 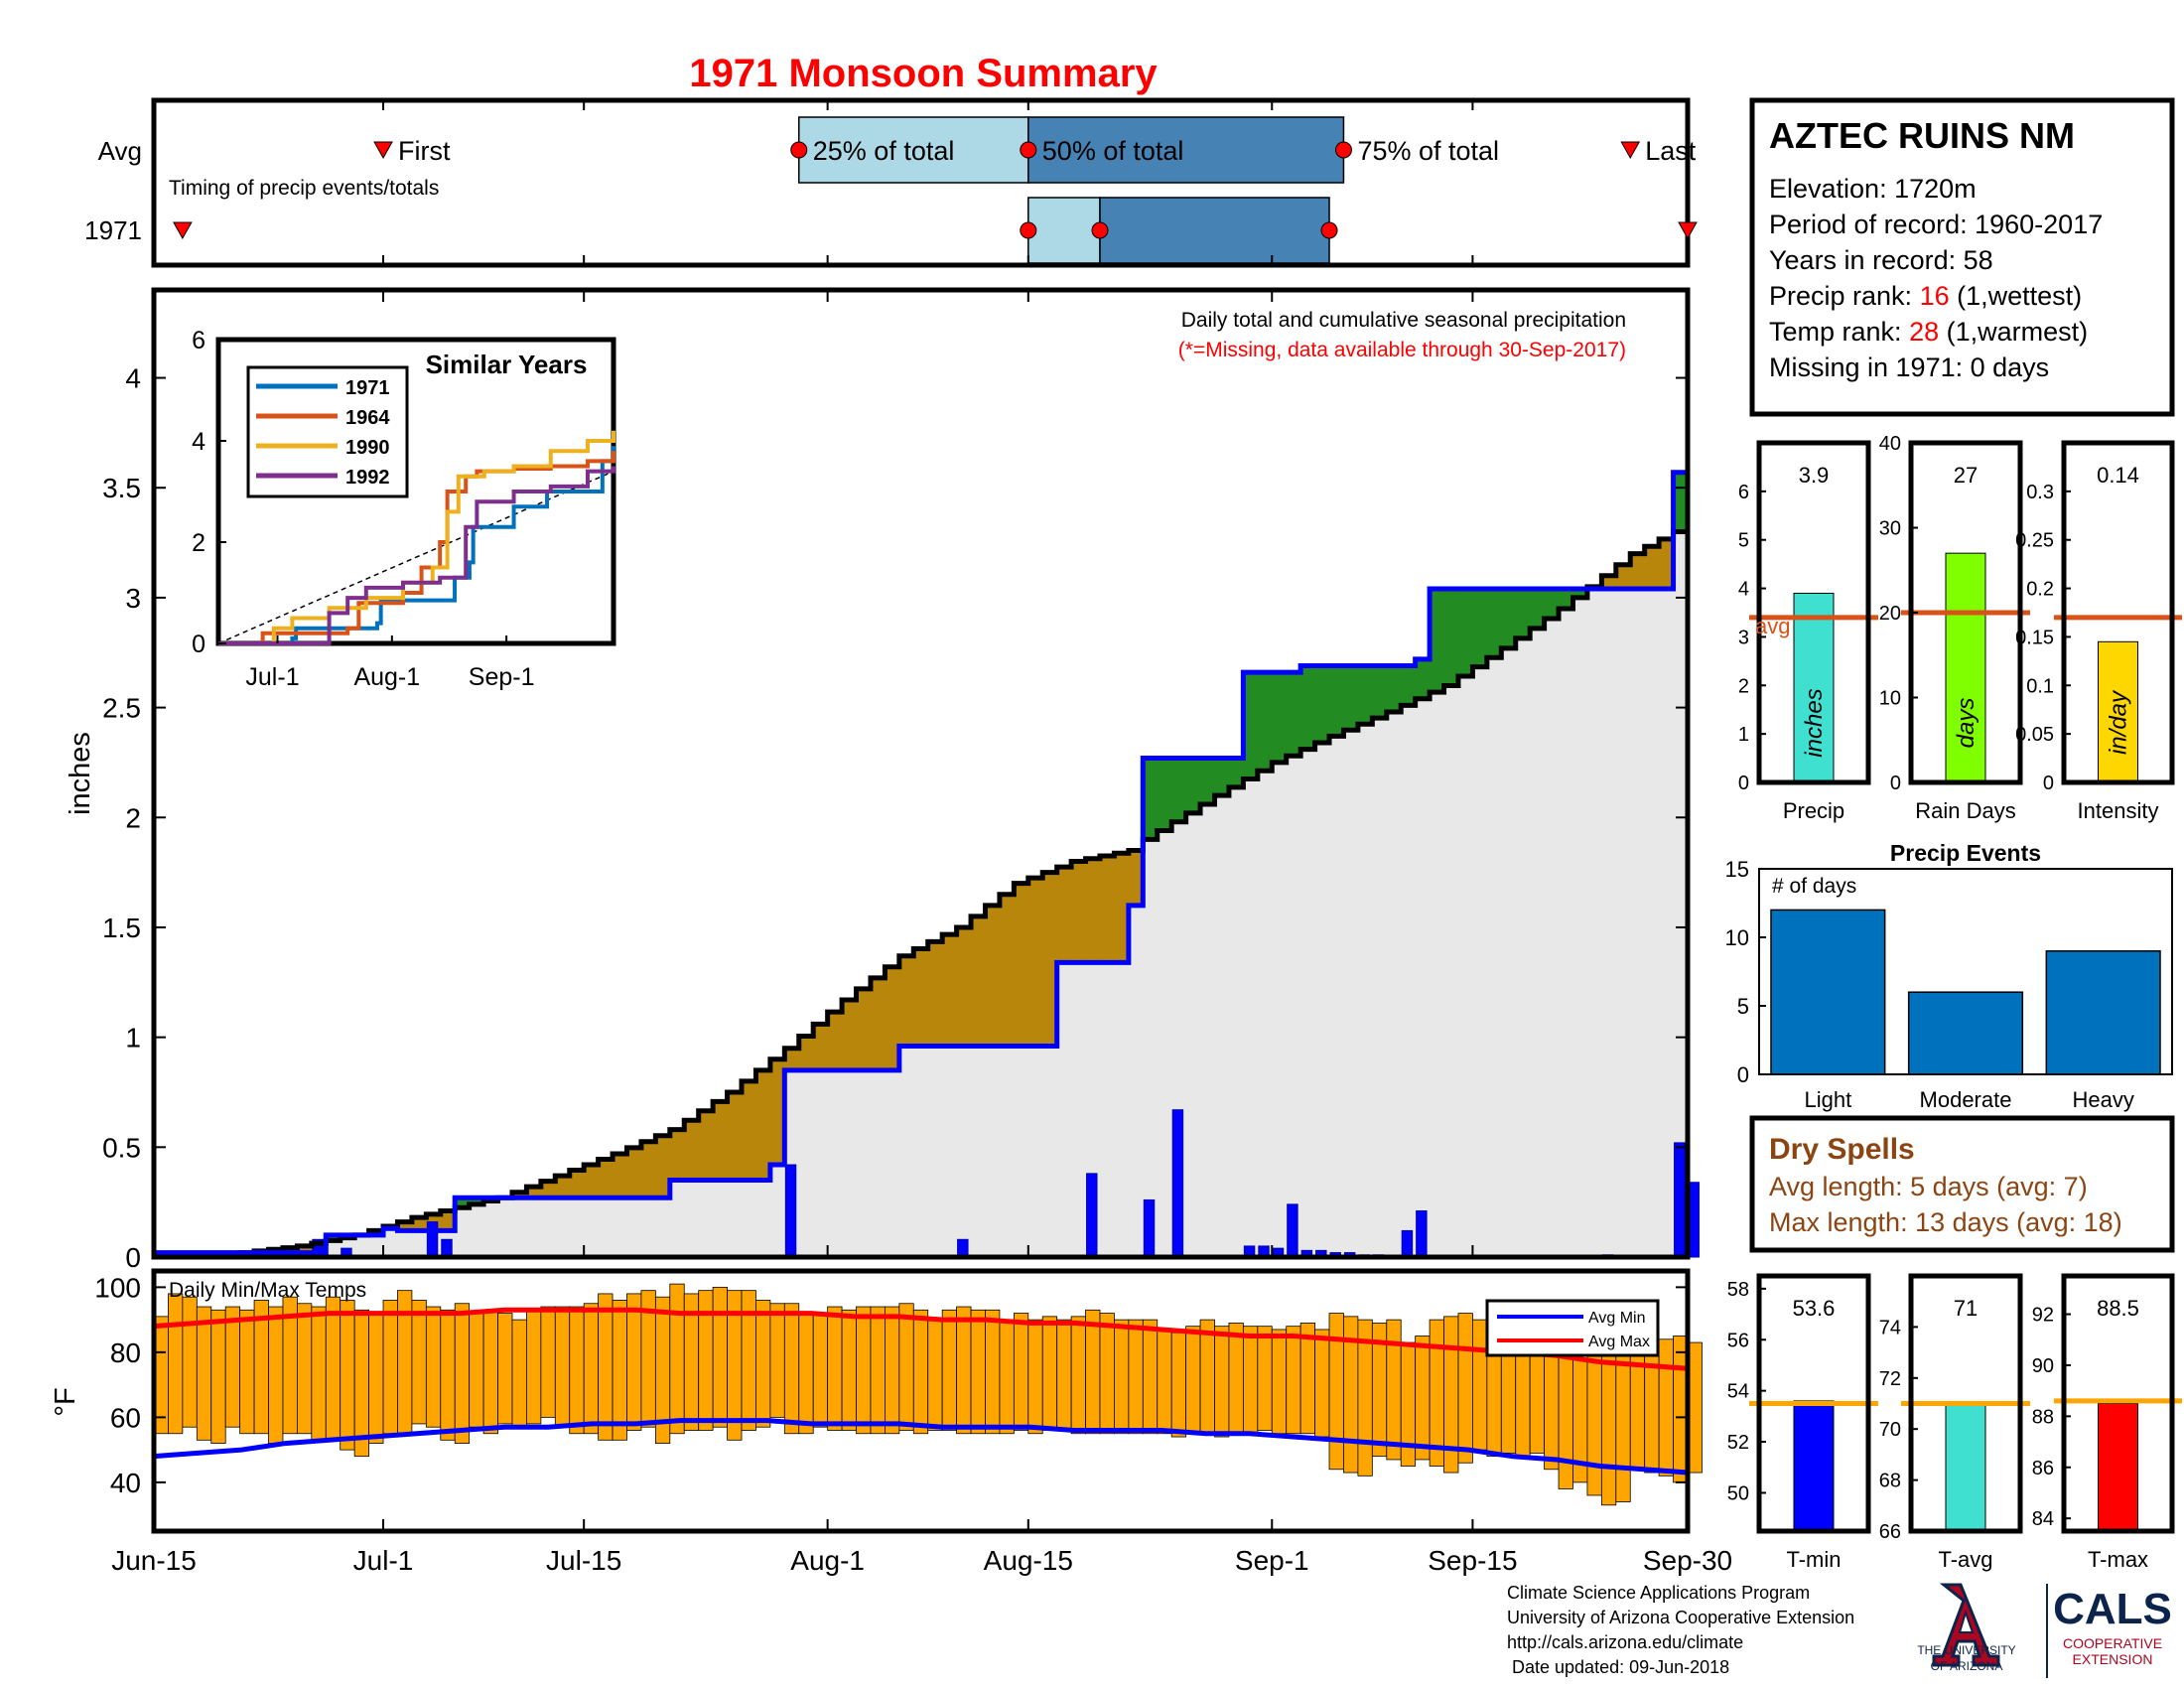 What do you see at coordinates (1738, 1392) in the screenshot?
I see `mini-ytick-label: 54` at bounding box center [1738, 1392].